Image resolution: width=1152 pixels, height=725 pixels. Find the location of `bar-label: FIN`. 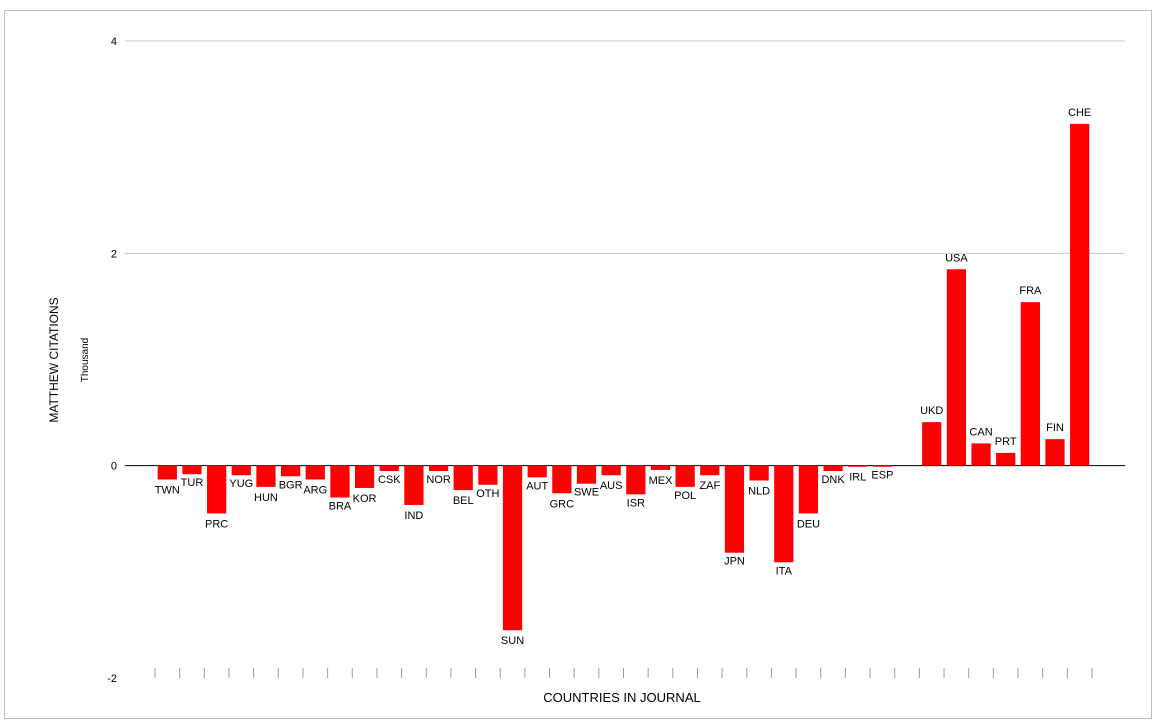

bar-label: FIN is located at coordinates (1055, 428).